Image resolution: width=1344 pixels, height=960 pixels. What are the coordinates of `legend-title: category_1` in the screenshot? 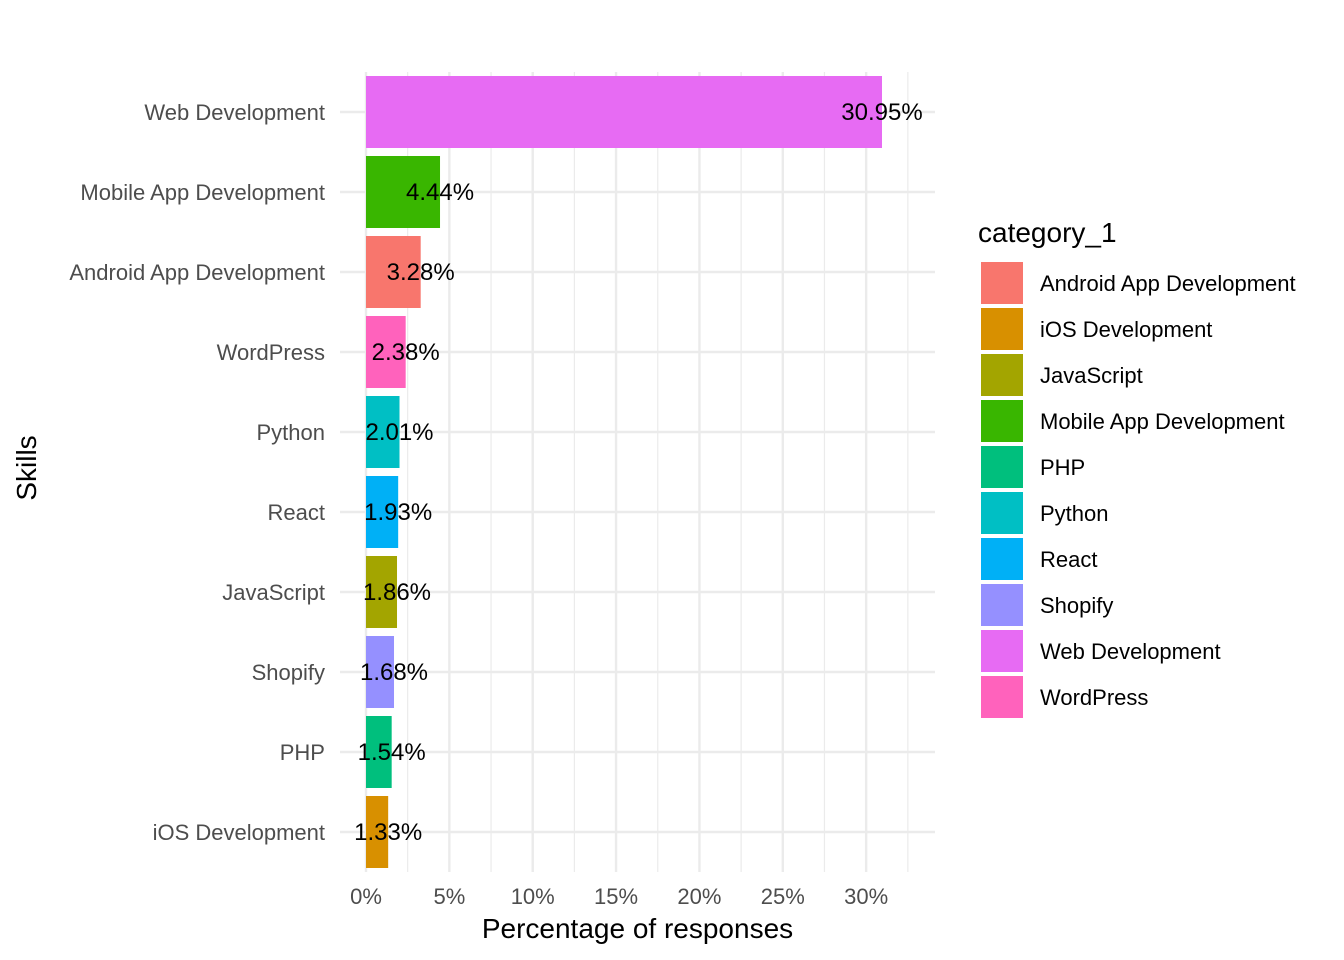 It's located at (1047, 232).